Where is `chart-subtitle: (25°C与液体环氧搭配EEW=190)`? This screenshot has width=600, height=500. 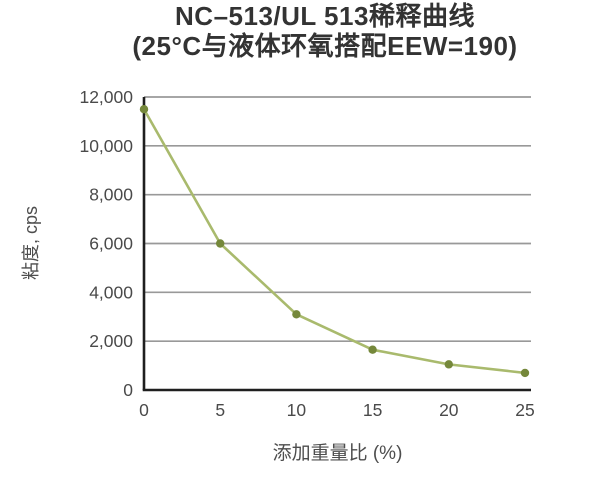 chart-subtitle: (25°C与液体环氧搭配EEW=190) is located at coordinates (325, 45).